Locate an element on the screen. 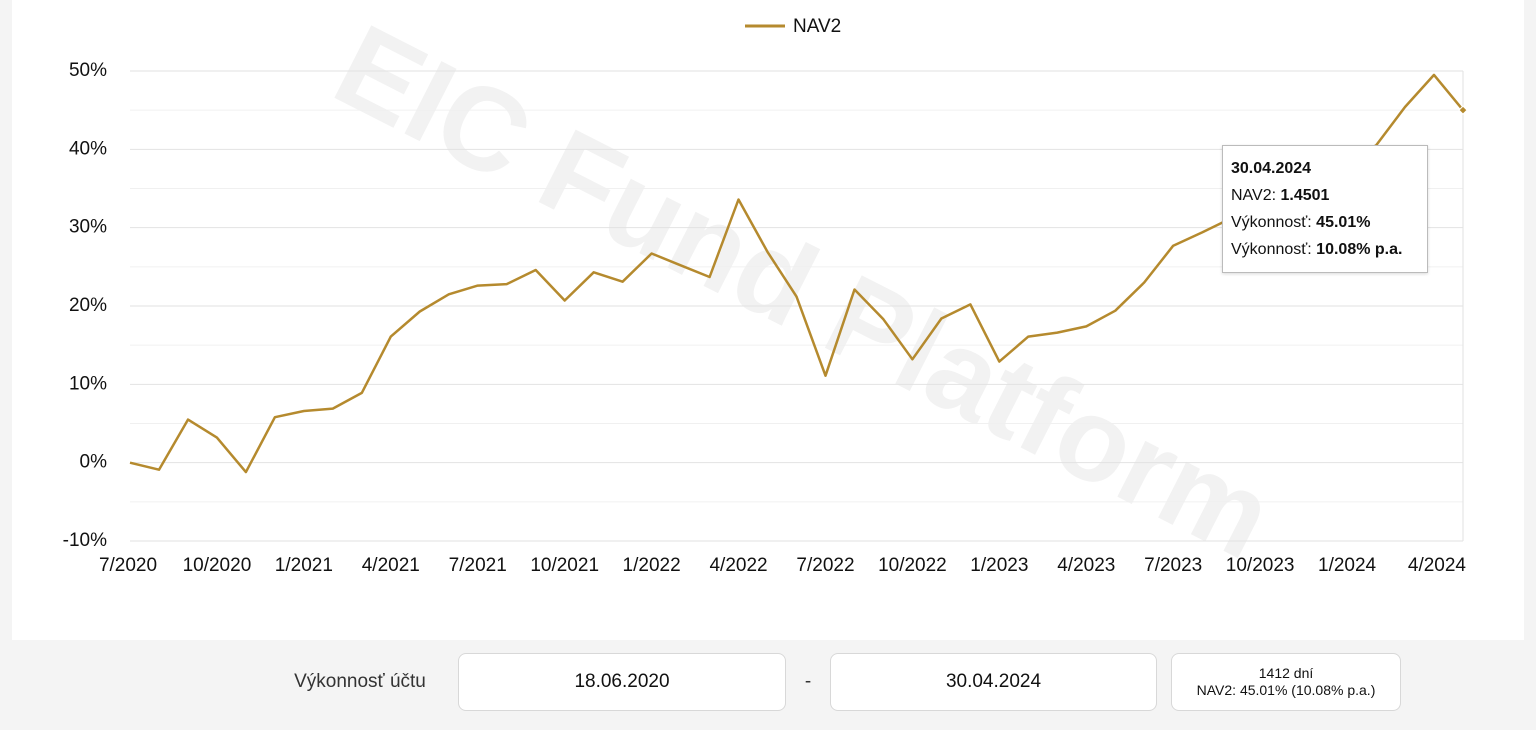  footer-label: Výkonnosť účtu is located at coordinates (360, 681).